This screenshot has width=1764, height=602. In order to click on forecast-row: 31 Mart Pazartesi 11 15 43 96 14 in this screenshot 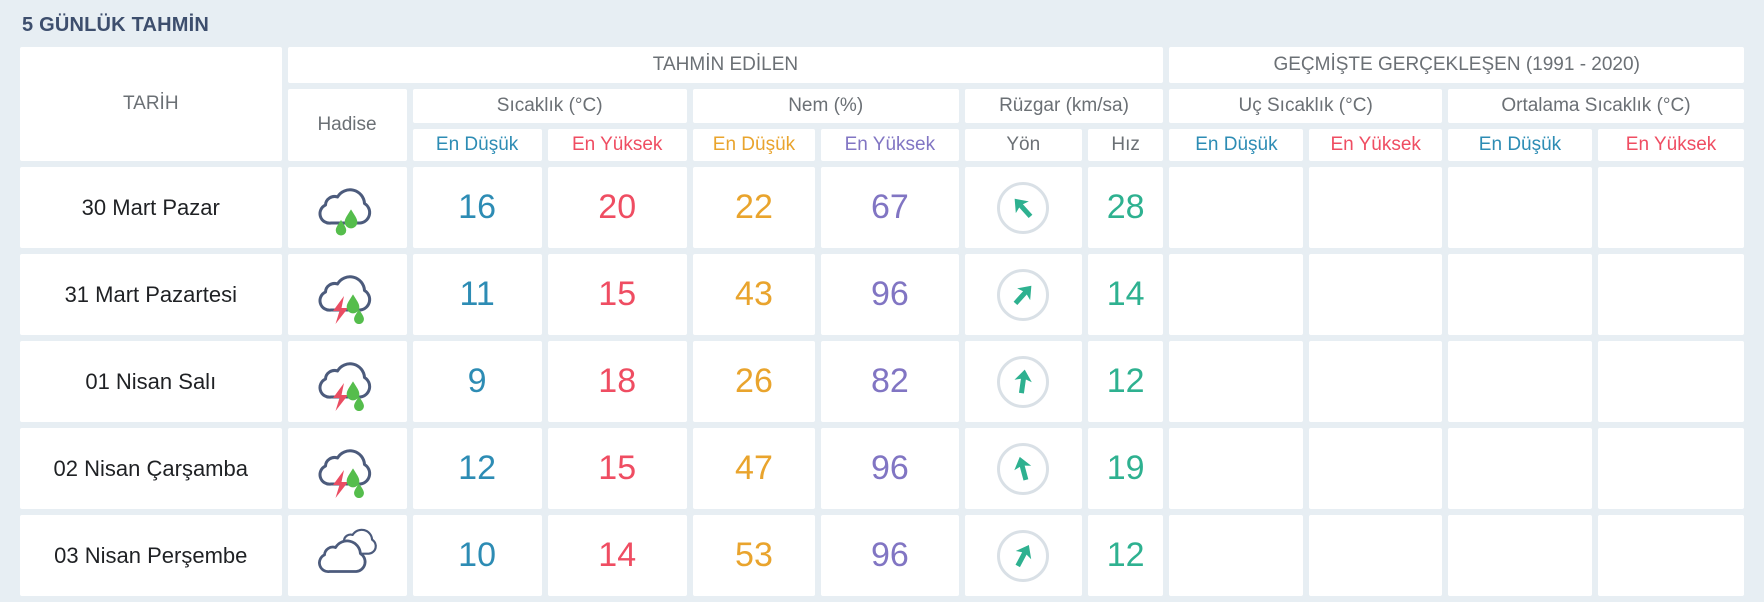, I will do `click(882, 294)`.